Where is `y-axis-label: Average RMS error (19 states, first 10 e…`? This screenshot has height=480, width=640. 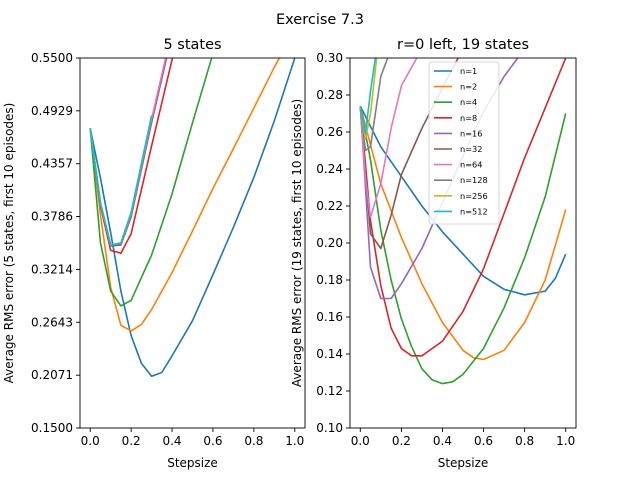
y-axis-label: Average RMS error (19 states, first 10 e… is located at coordinates (297, 243).